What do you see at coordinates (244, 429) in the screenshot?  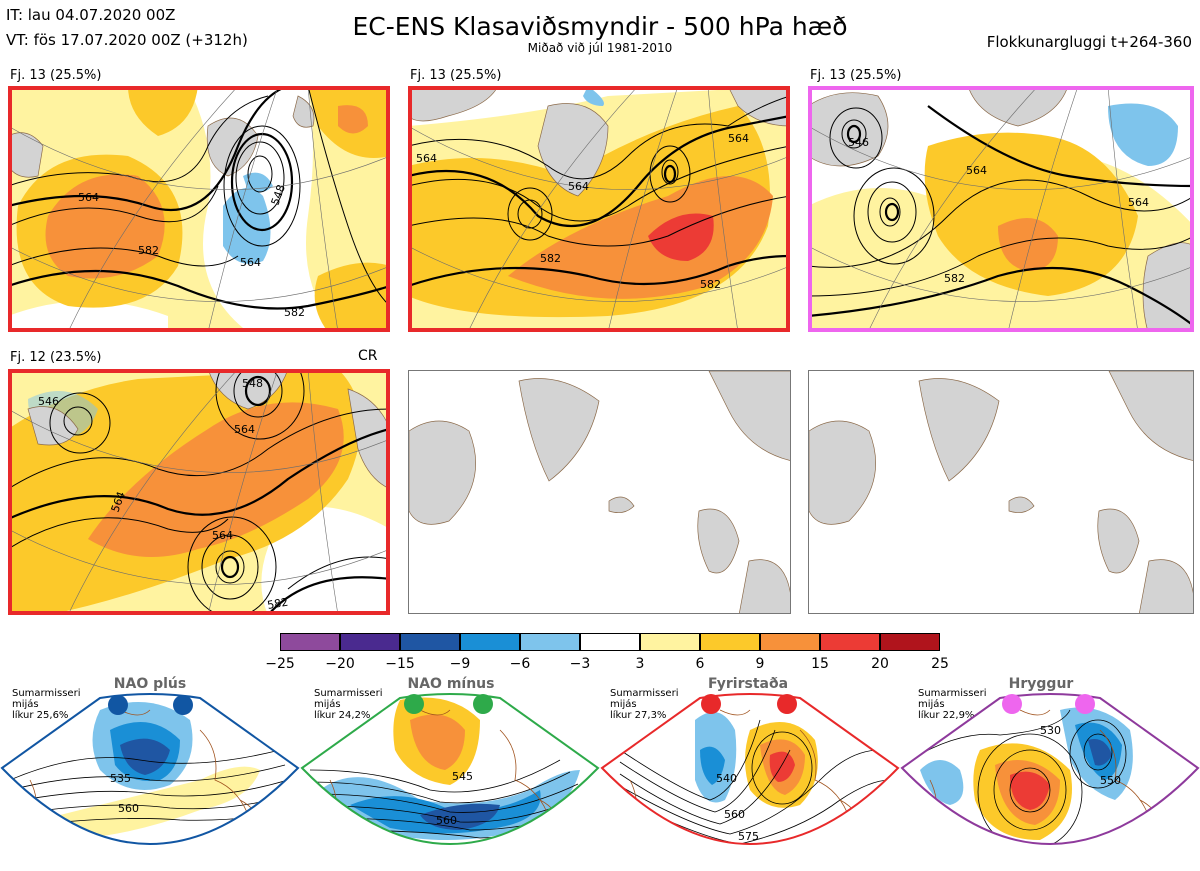 I see `cluster-4-contour-label-3: 564` at bounding box center [244, 429].